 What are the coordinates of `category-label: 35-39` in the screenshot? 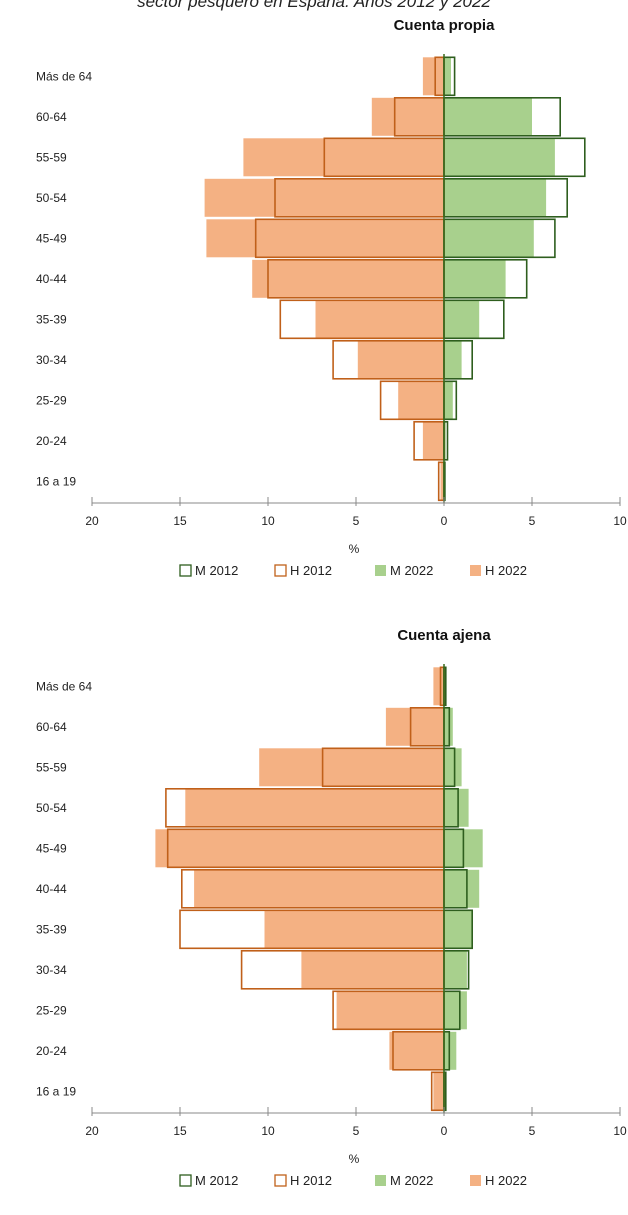 It's located at (51, 929).